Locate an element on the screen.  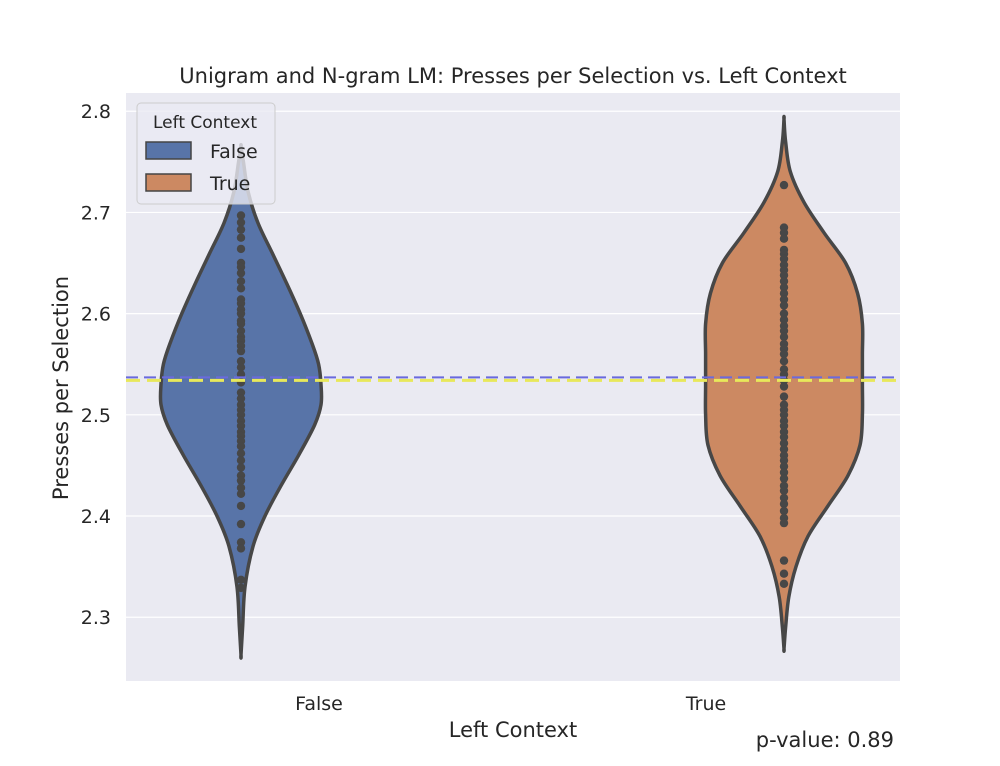
y-tick-labels: 2.3 2.4 2.5 2.6 2.7 2.8 is located at coordinates (96, 365).